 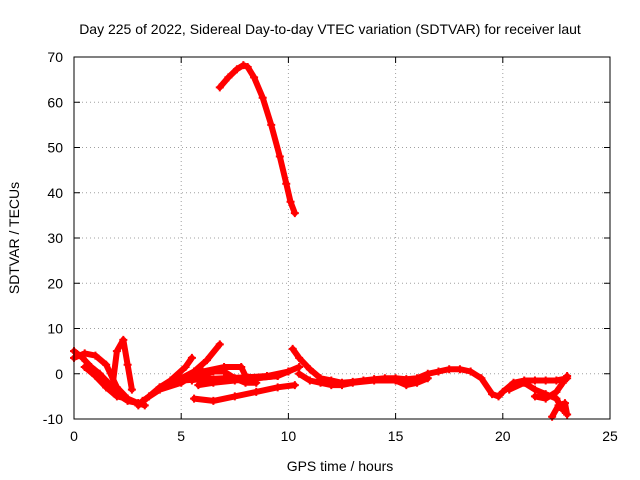 I want to click on series-high-arc, so click(x=257, y=139).